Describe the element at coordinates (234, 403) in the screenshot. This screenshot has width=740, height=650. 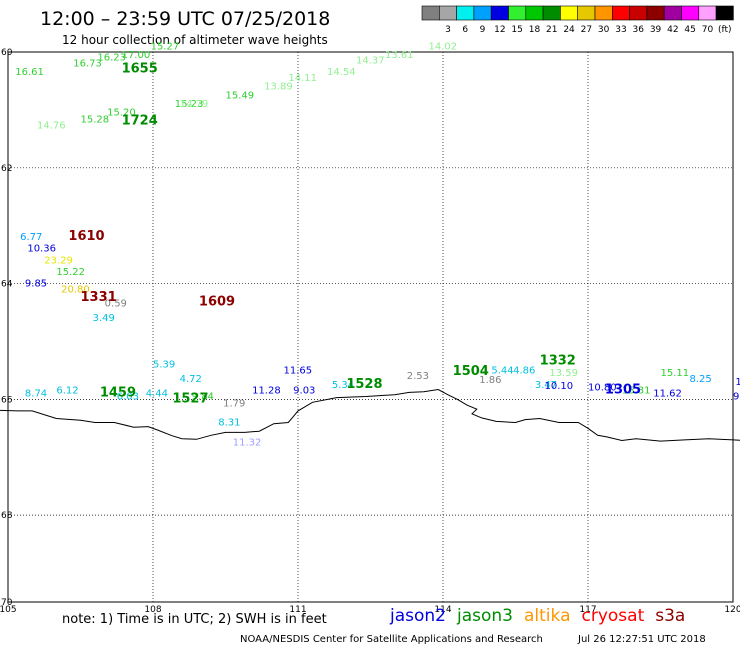
I see `wave-height-value: 1.79` at that location.